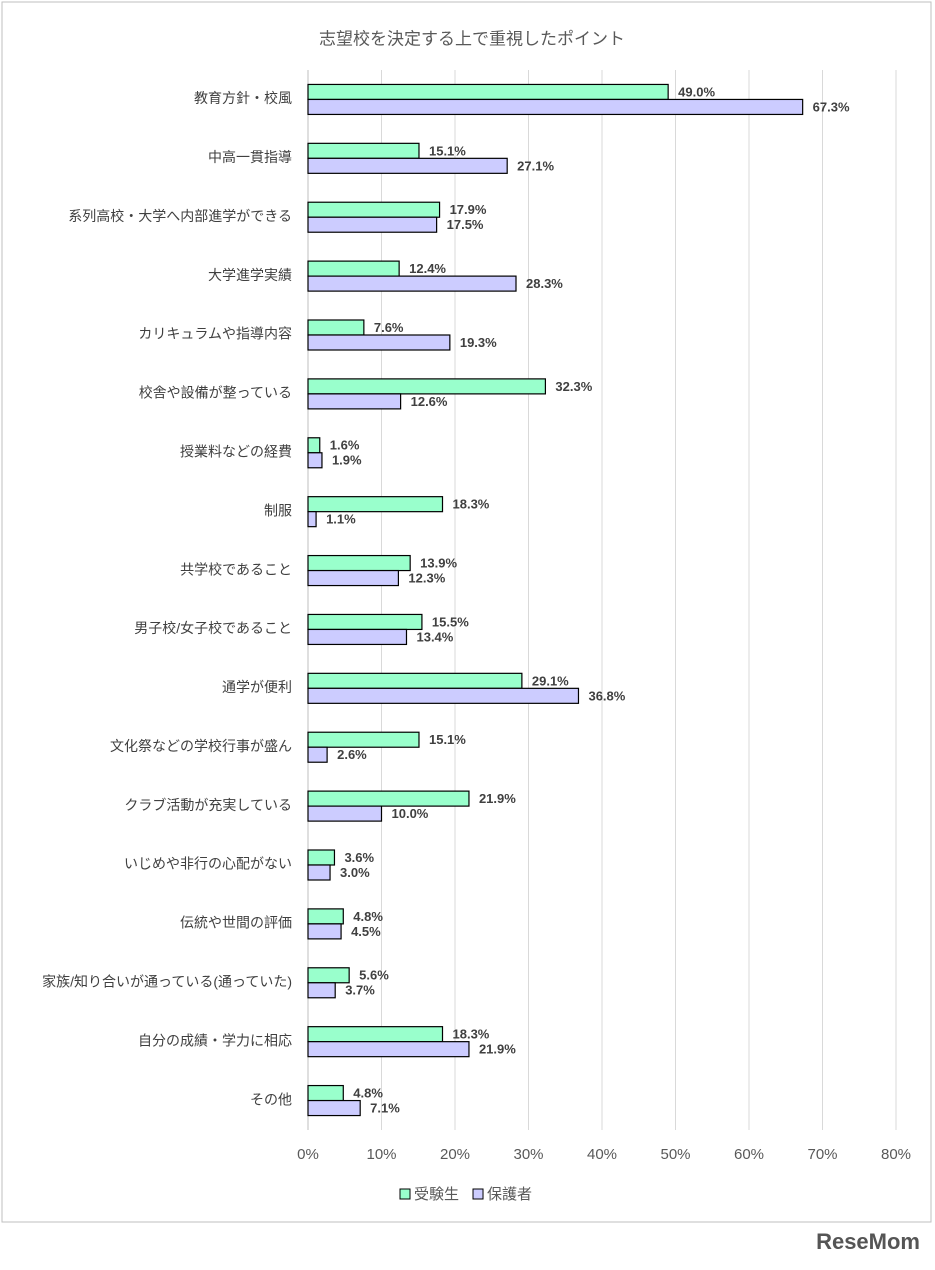 This screenshot has height=1270, width=935. I want to click on y-tick-label: 授業料などの経費, so click(236, 451).